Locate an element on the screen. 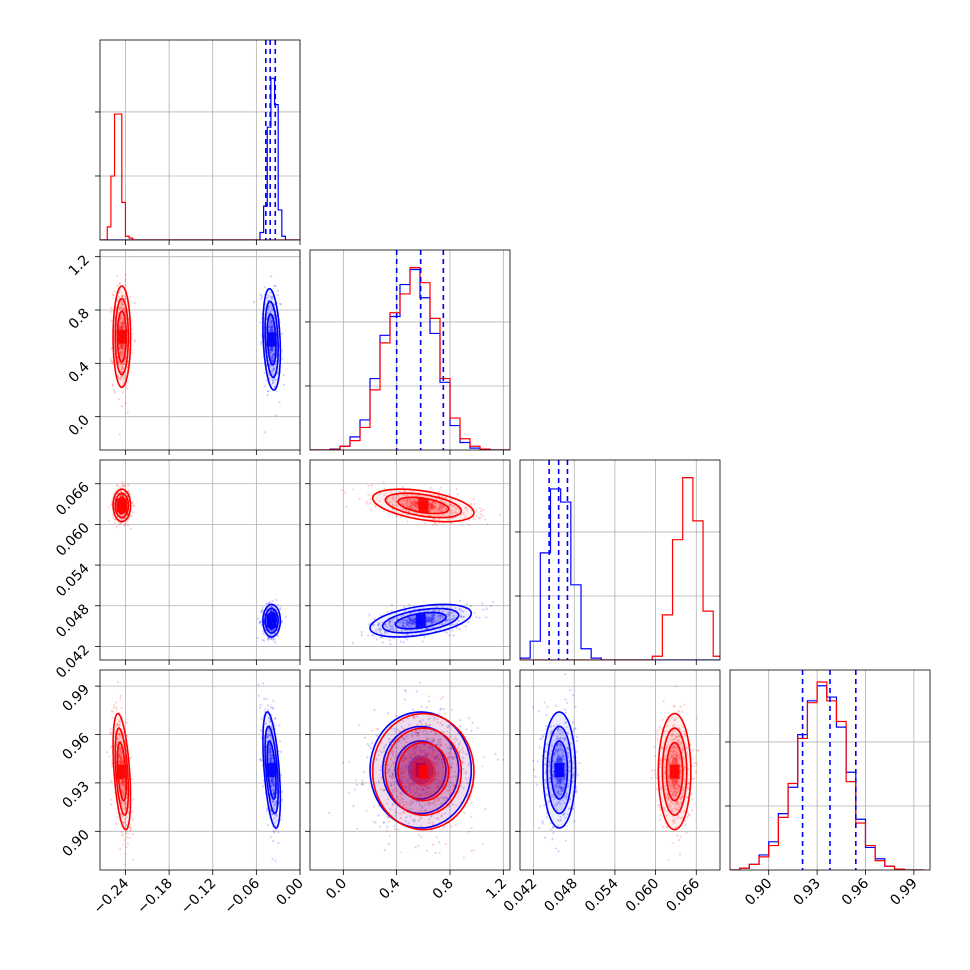 The image size is (970, 970). hist-blue is located at coordinates (620, 574).